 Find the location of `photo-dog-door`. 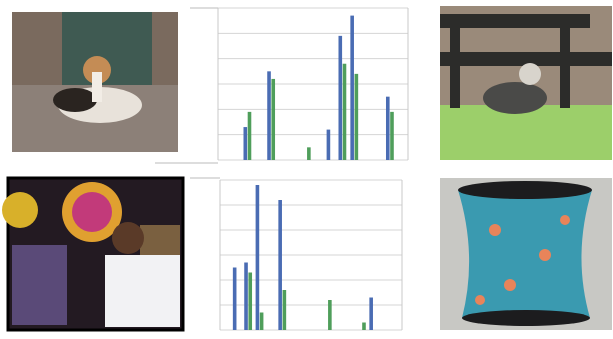

photo-dog-door is located at coordinates (95, 82).